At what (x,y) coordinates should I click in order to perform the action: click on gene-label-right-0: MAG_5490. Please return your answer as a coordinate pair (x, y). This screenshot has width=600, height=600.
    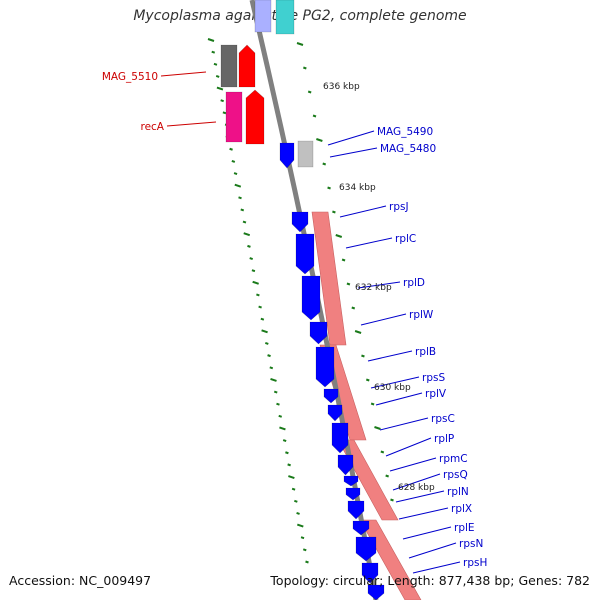
    Looking at the image, I should click on (405, 132).